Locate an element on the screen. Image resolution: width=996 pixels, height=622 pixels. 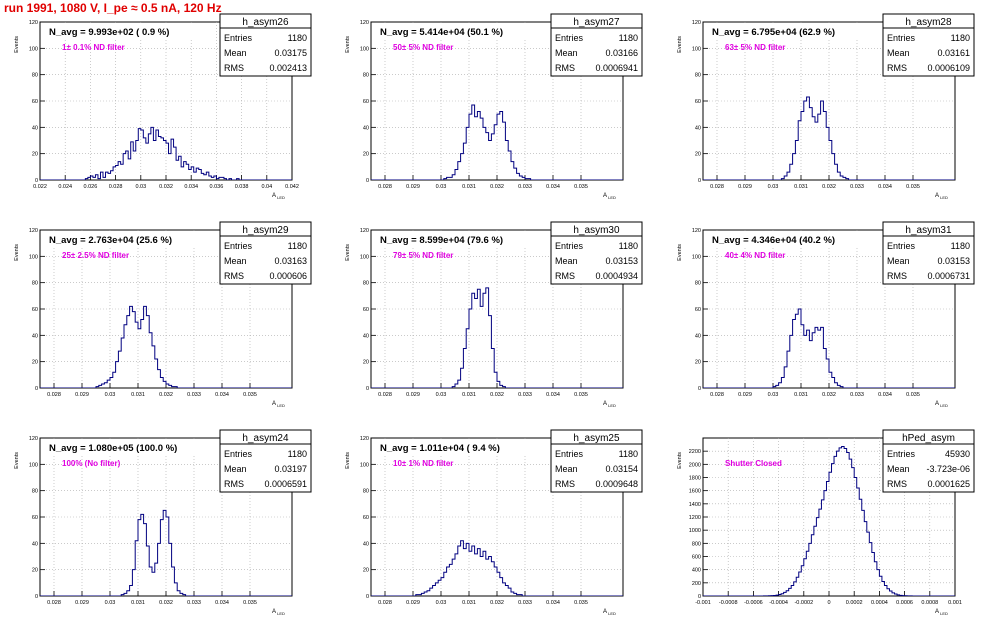
histogram-name: h_asym25 is located at coordinates (596, 438).